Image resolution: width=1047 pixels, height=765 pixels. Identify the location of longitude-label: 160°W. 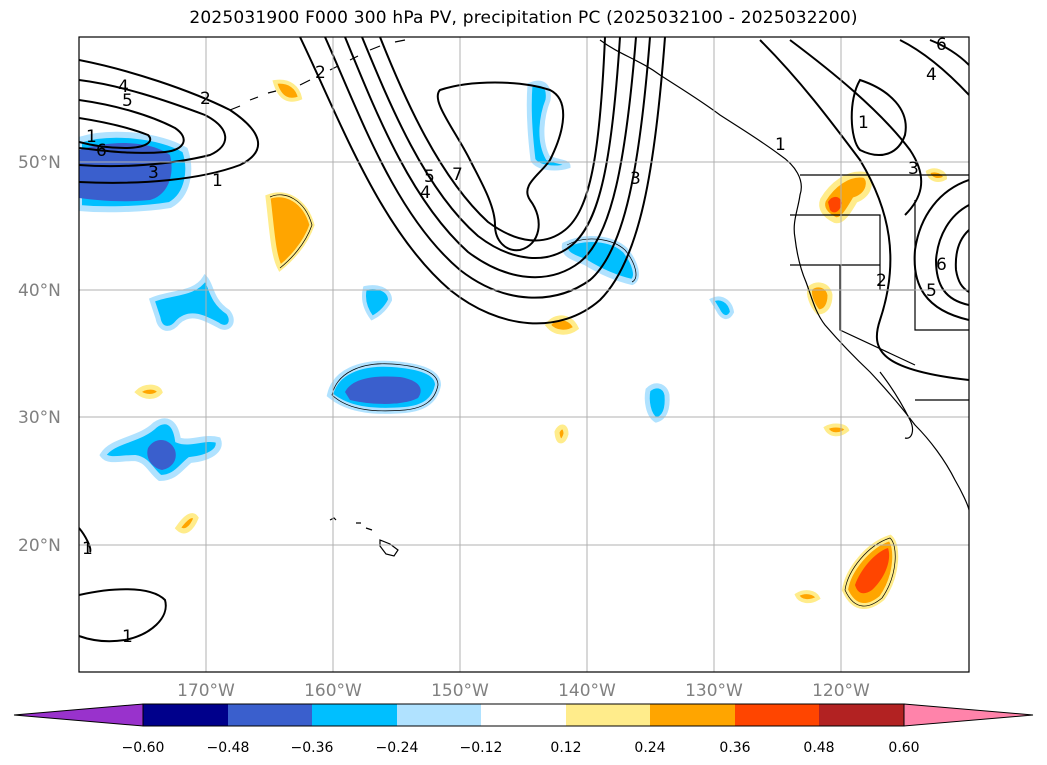
(333, 691).